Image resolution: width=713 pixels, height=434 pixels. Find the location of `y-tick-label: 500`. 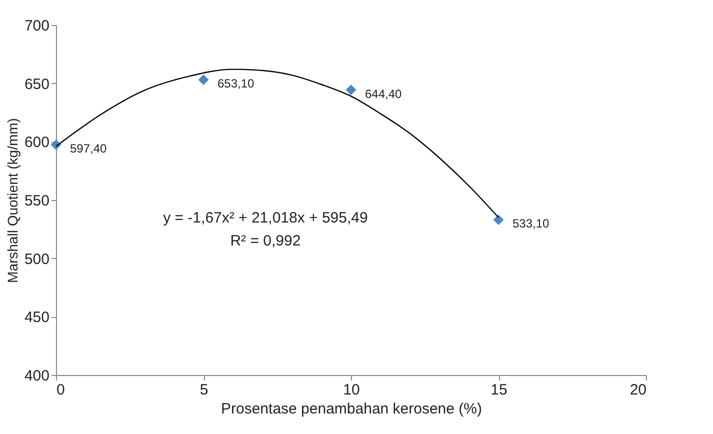

y-tick-label: 500 is located at coordinates (37, 259).